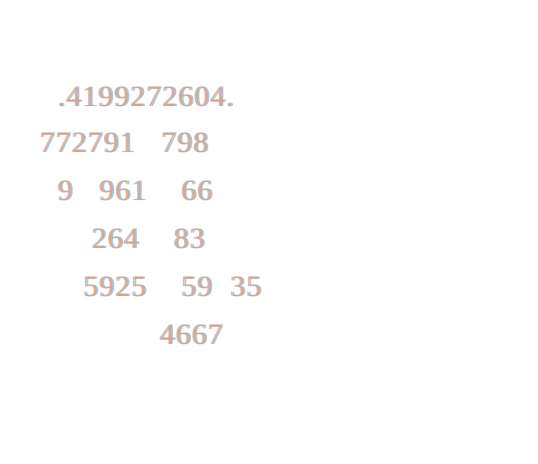 The image size is (538, 464). I want to click on text-line-3: 9 961 66, so click(136, 190).